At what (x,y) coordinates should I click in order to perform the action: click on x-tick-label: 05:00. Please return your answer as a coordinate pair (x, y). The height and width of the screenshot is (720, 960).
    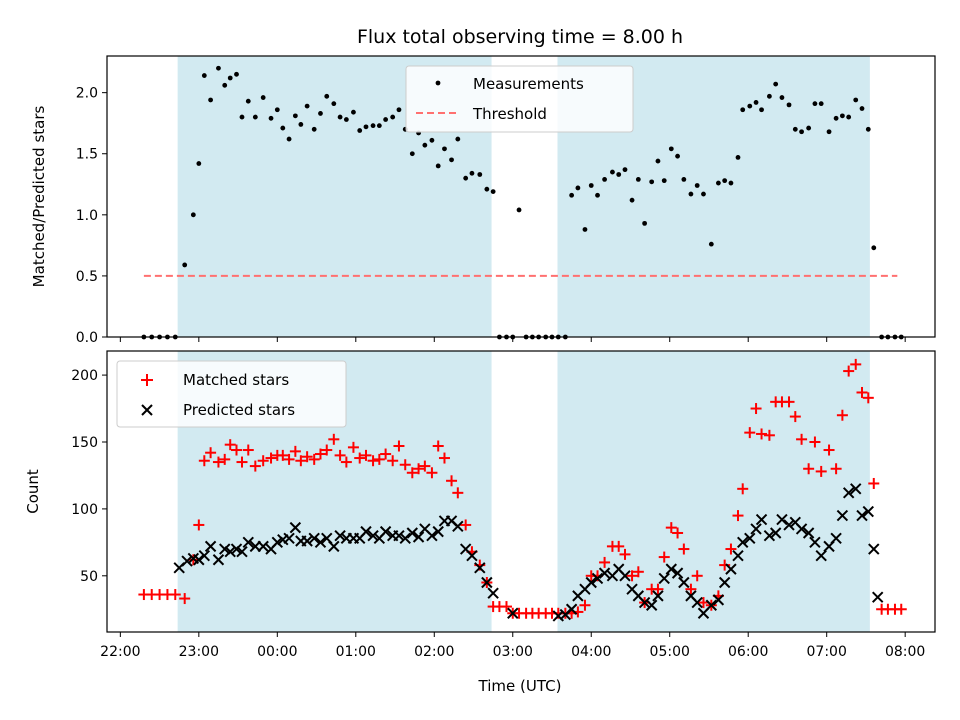
    Looking at the image, I should click on (670, 652).